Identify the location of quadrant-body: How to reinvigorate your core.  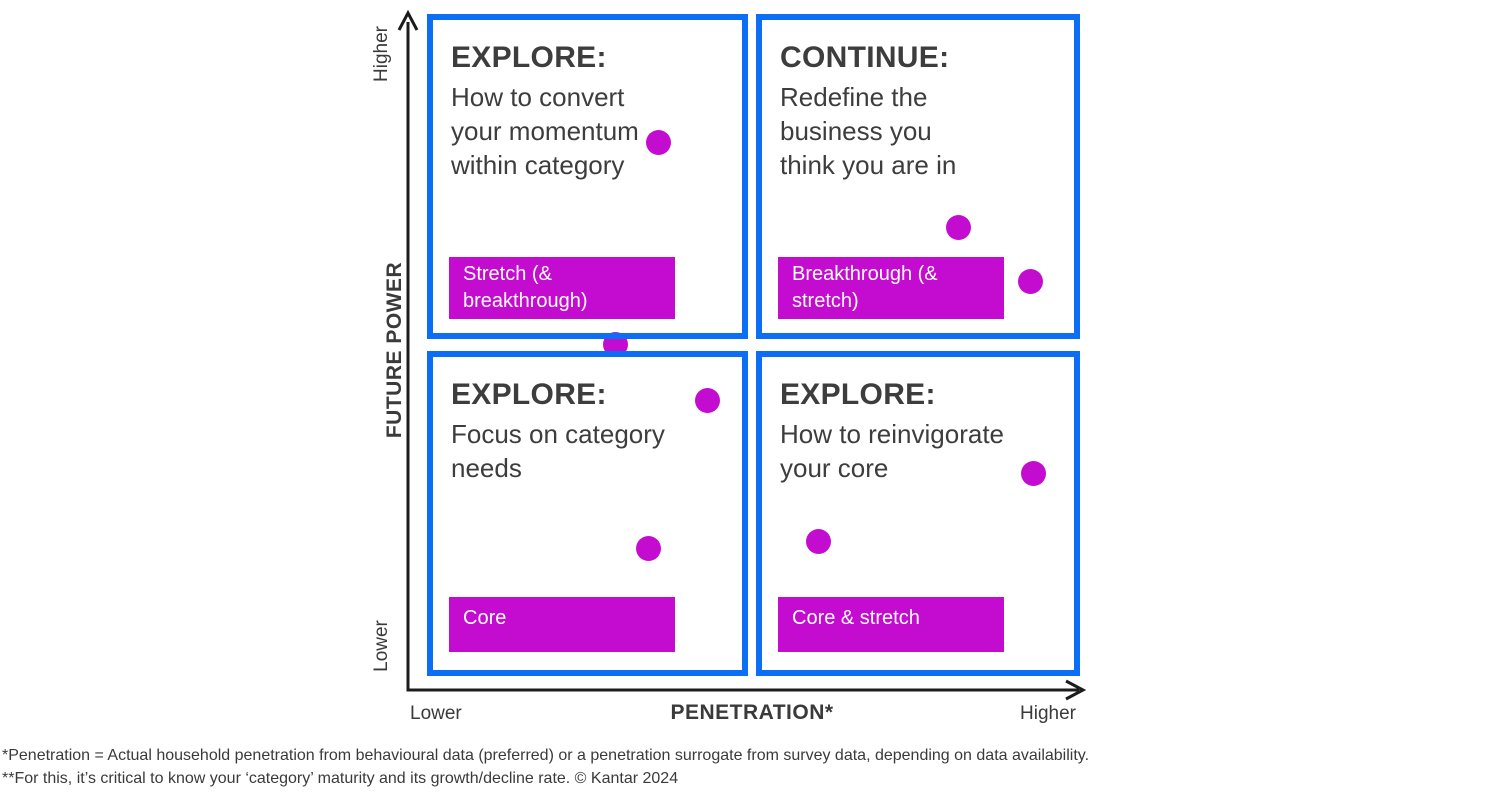
(892, 451).